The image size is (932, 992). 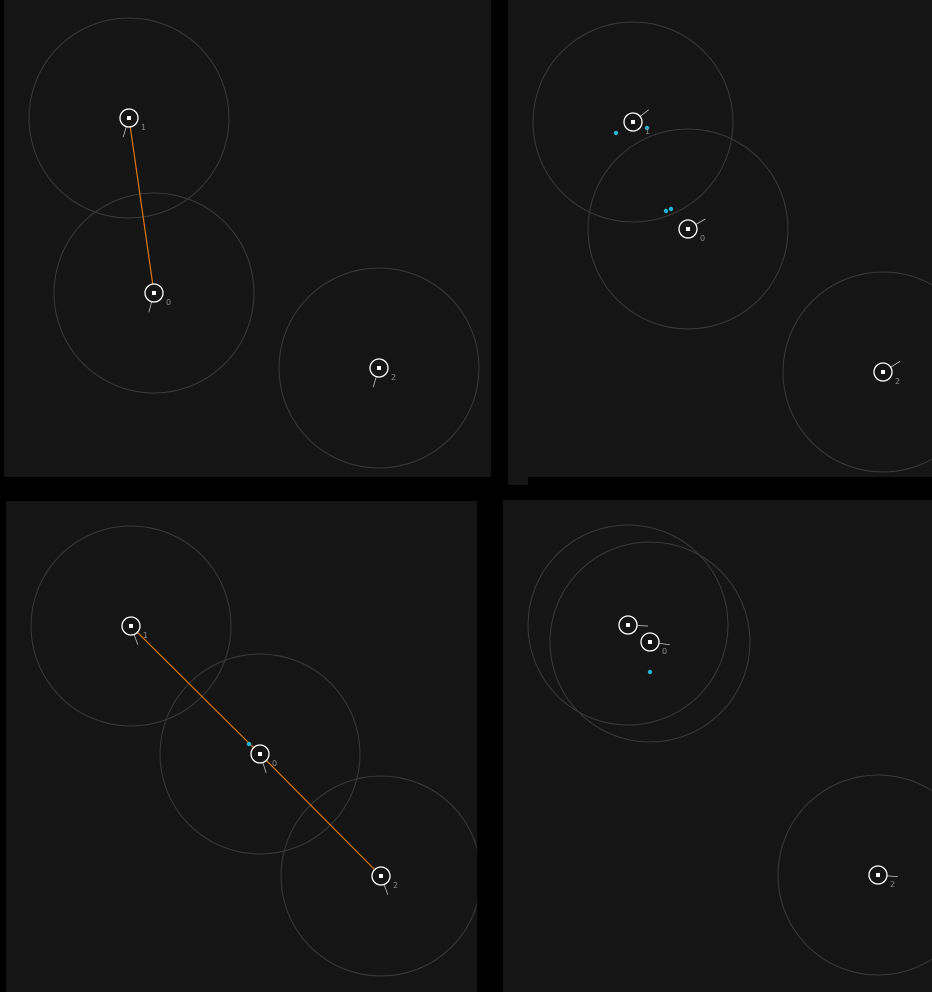 I want to click on panel-2-bottom-strip, so click(x=518, y=481).